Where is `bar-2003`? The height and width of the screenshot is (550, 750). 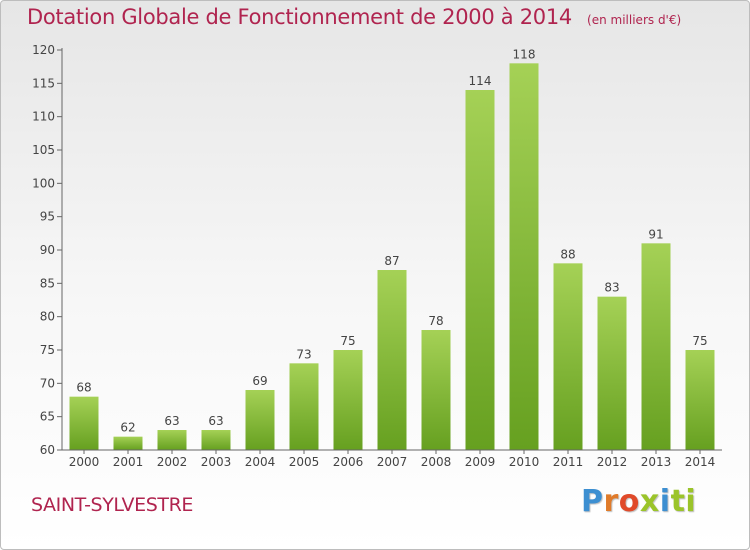 bar-2003 is located at coordinates (216, 440).